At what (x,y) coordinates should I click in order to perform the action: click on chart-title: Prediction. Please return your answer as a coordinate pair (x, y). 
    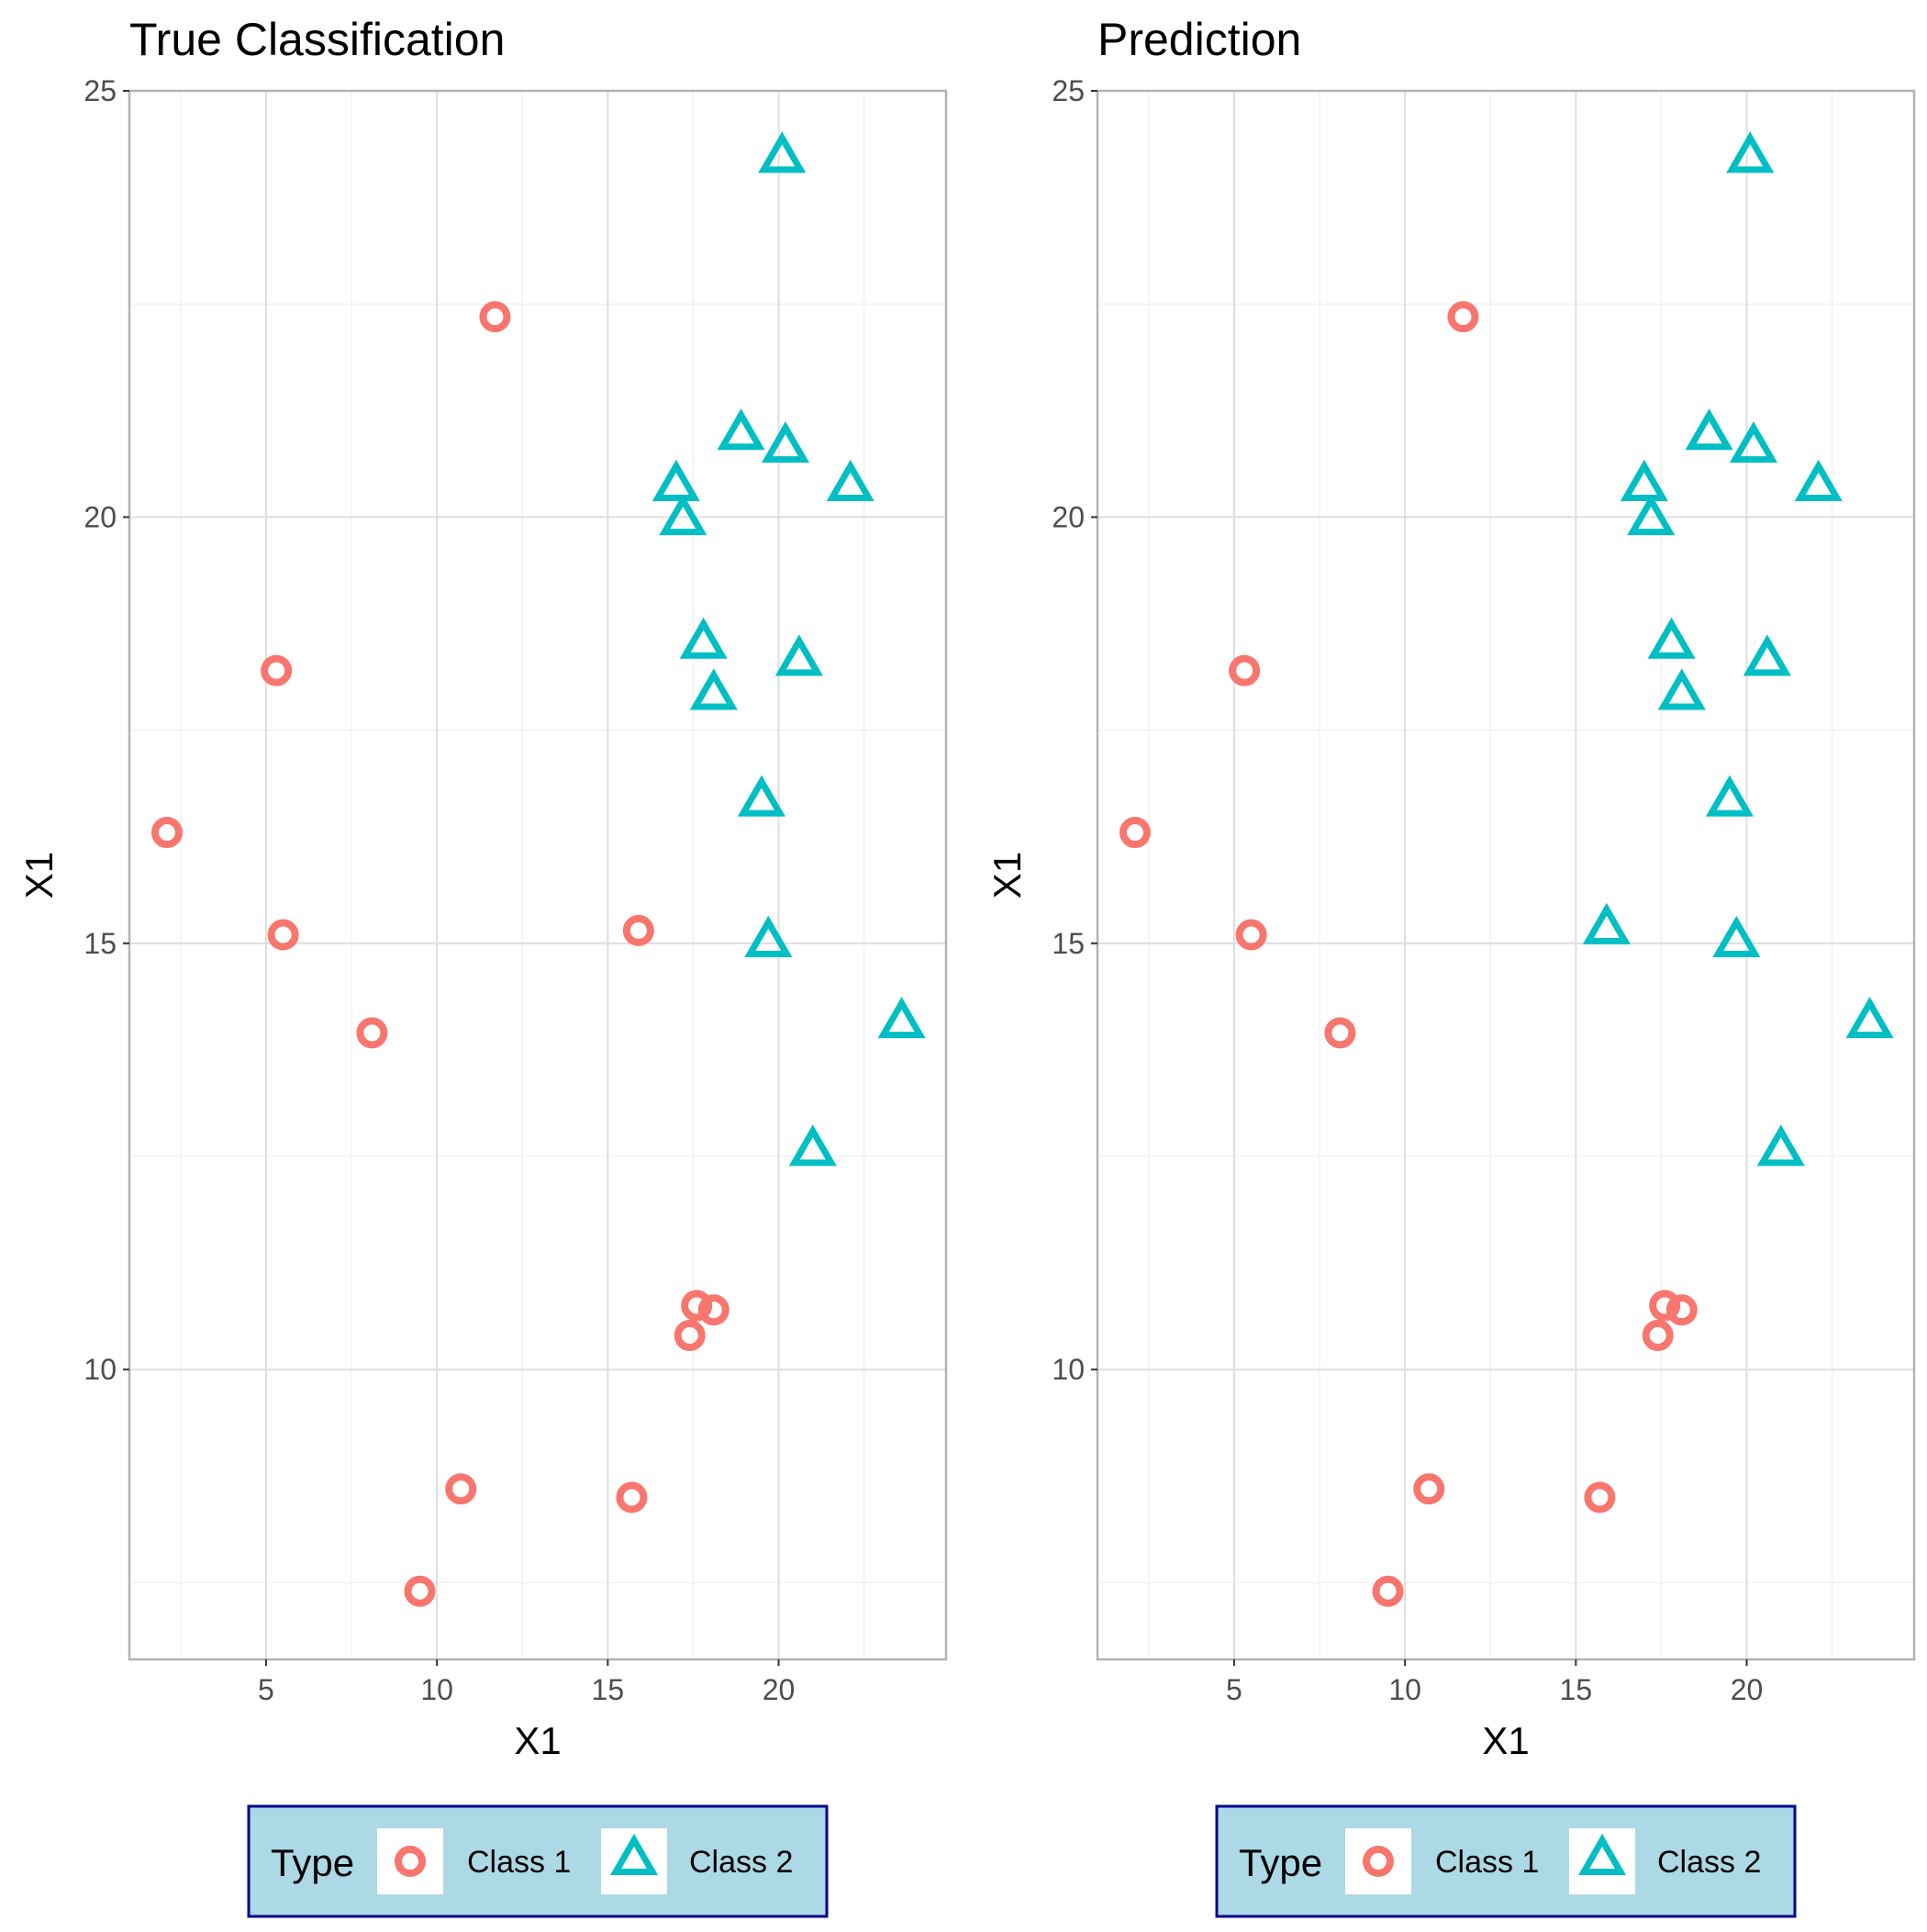
    Looking at the image, I should click on (1199, 39).